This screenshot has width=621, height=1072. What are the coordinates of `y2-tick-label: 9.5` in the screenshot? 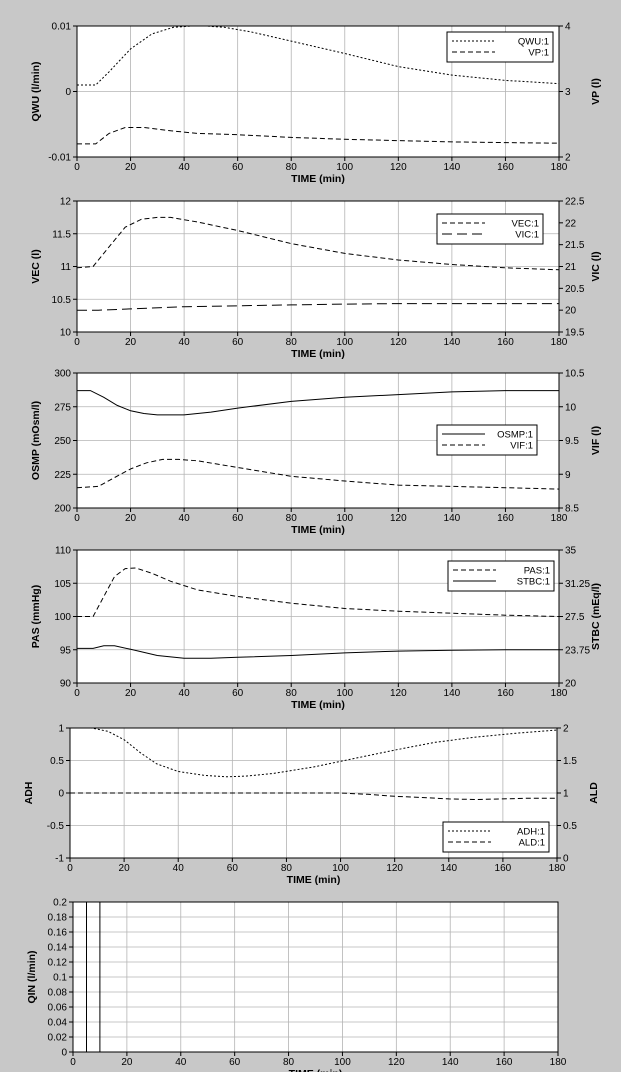 It's located at (572, 441).